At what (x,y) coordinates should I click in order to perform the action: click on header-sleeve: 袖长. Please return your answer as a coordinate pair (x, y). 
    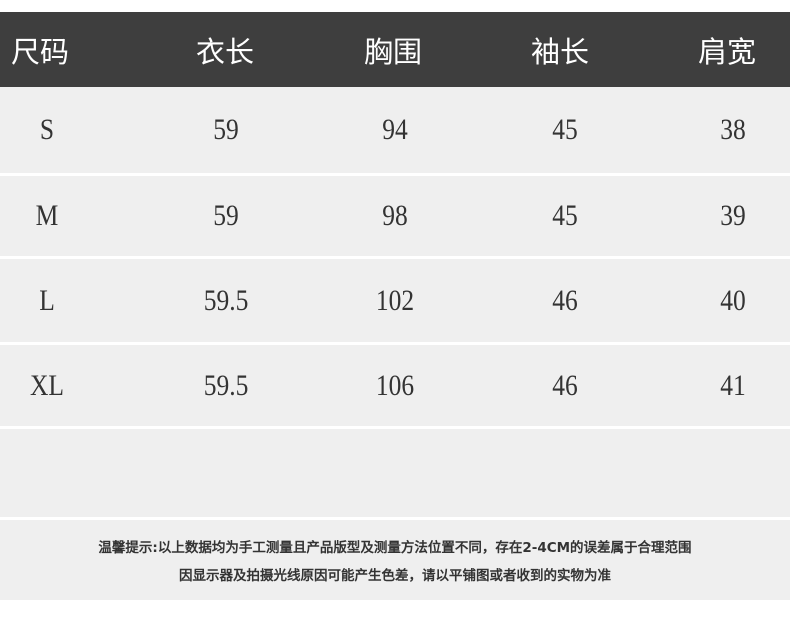
    Looking at the image, I should click on (559, 51).